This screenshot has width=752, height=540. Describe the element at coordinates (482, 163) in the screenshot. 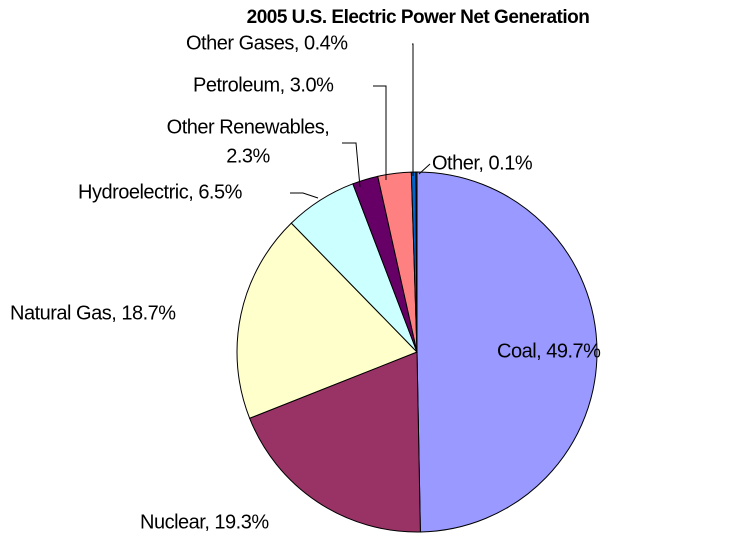

I see `slice-label: Other, 0.1%` at that location.